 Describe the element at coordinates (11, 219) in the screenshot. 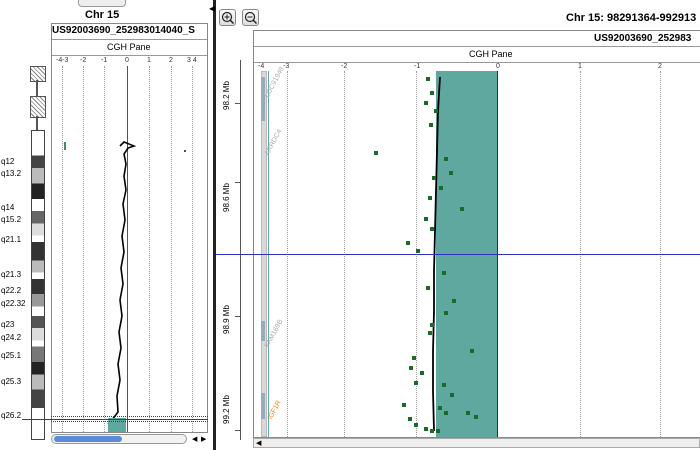

I see `band-label: q15.2` at that location.